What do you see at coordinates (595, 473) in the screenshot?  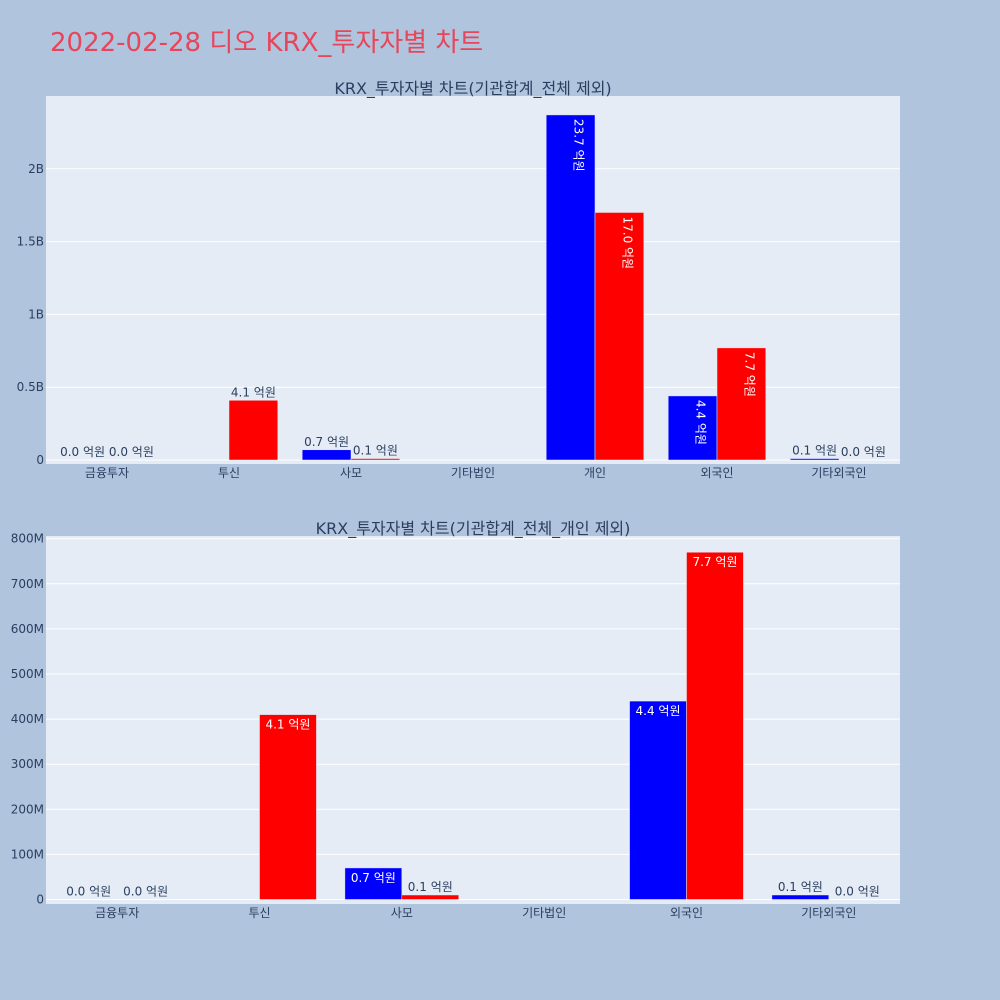 I see `x-tick-label: 개인` at bounding box center [595, 473].